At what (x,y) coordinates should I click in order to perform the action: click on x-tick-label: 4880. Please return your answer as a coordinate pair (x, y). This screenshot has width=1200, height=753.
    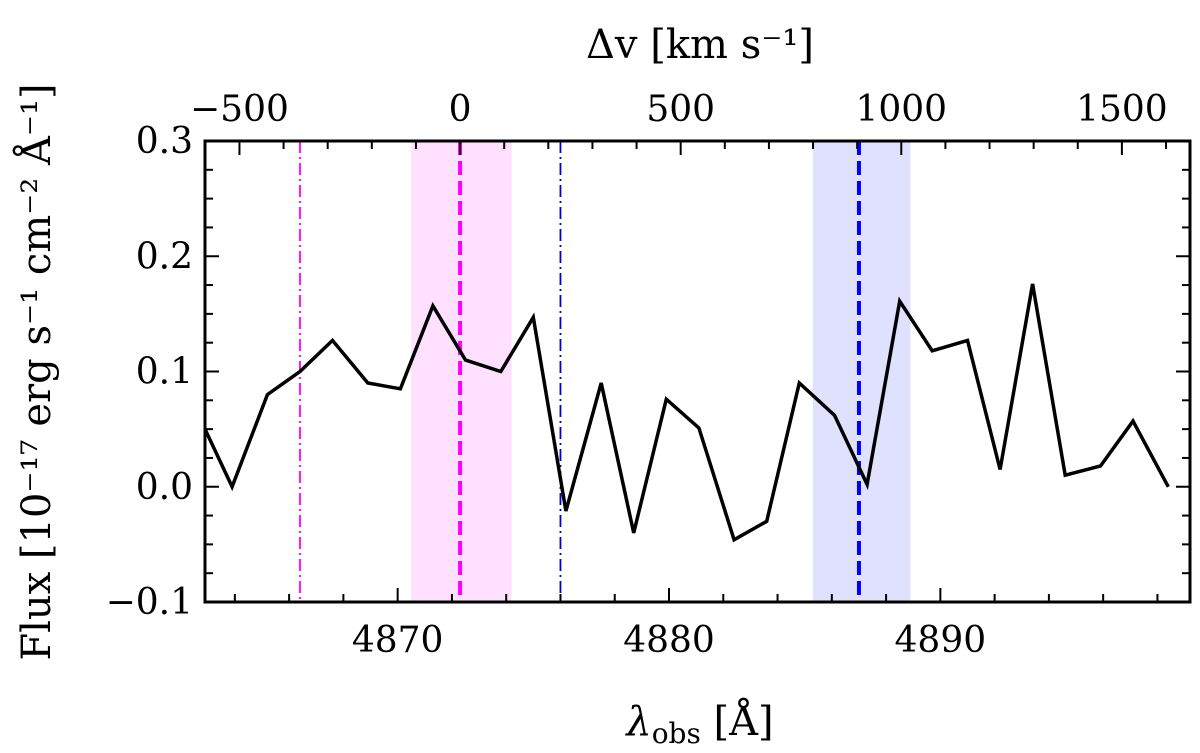
    Looking at the image, I should click on (669, 640).